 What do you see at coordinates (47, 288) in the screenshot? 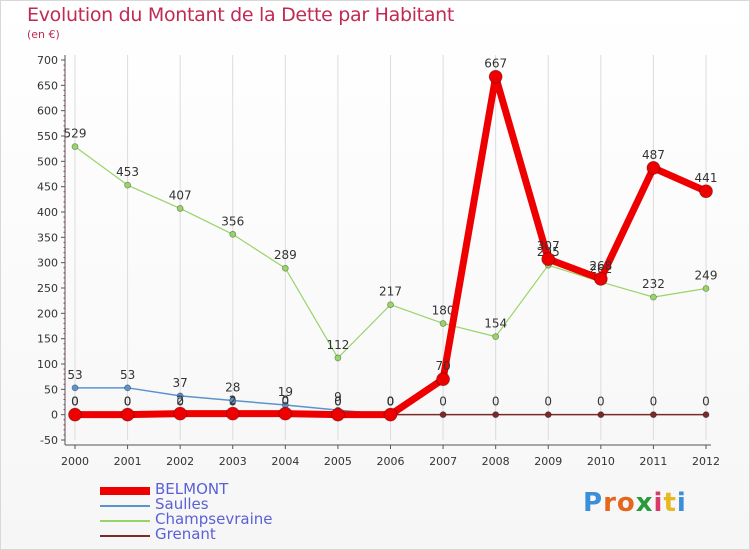
I see `y-tick-label: 250` at bounding box center [47, 288].